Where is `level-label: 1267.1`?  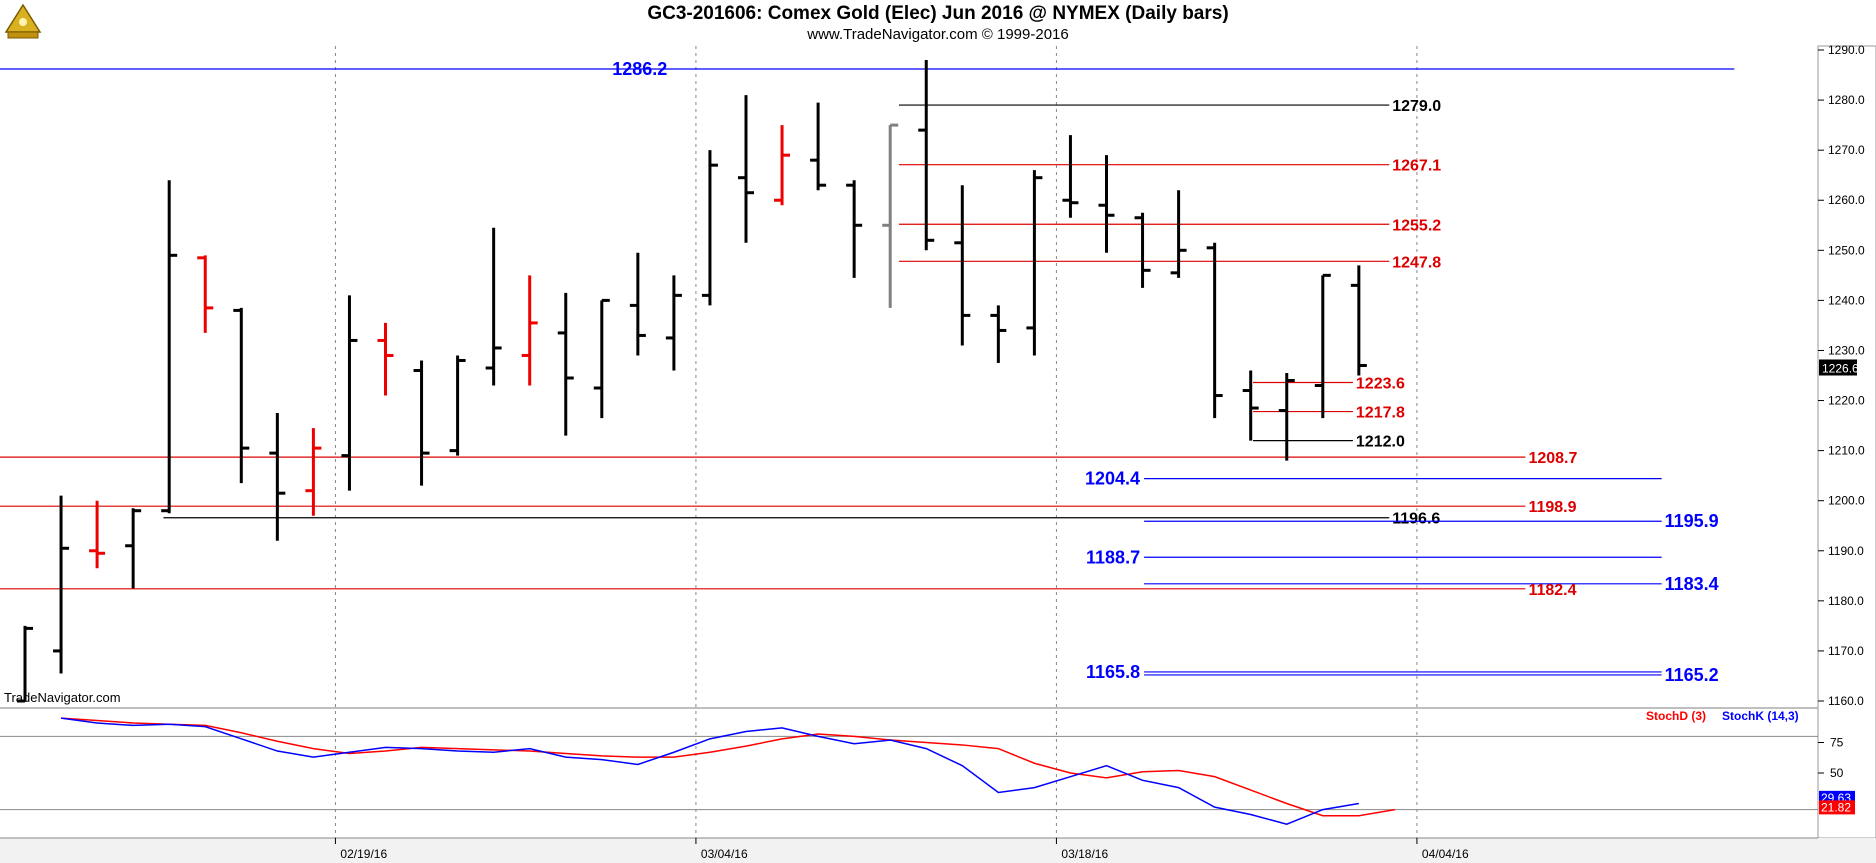 level-label: 1267.1 is located at coordinates (1416, 166).